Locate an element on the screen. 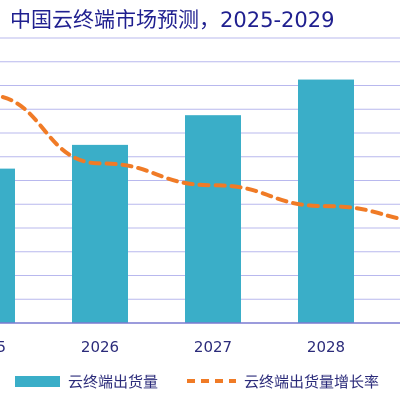 The height and width of the screenshot is (400, 400). x-tick-labels: 20252026202720282029 is located at coordinates (172, 347).